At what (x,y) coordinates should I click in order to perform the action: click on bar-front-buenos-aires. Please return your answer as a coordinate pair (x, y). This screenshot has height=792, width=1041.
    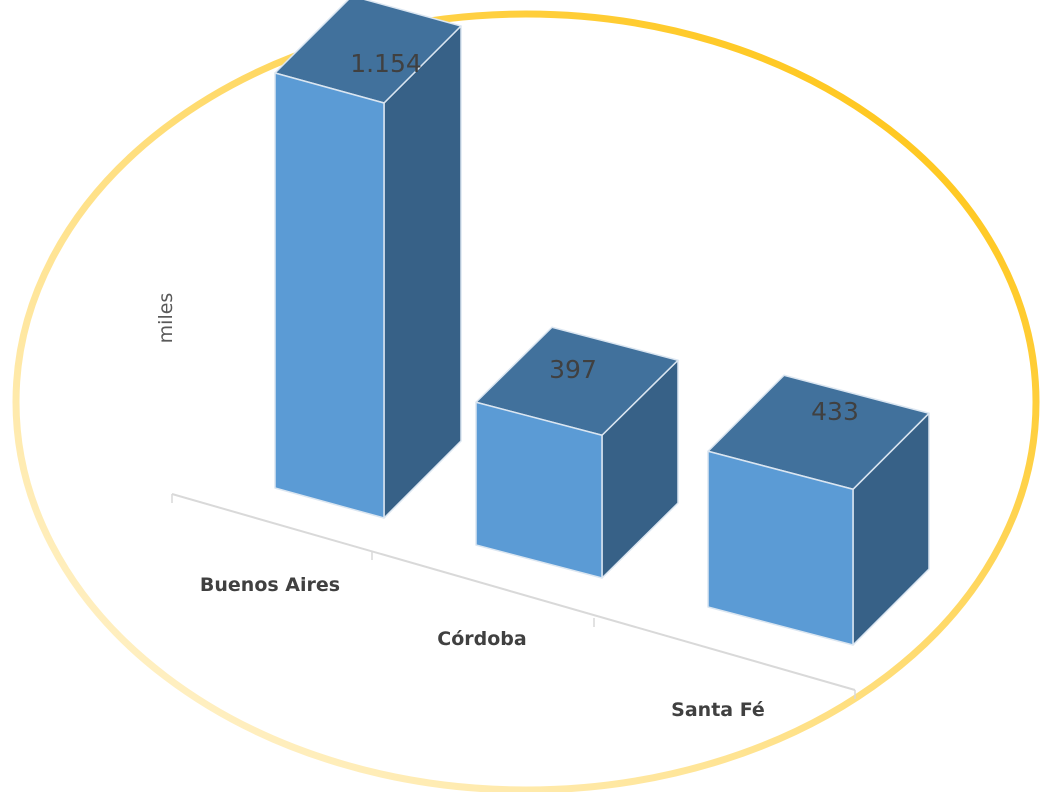
    Looking at the image, I should click on (329, 295).